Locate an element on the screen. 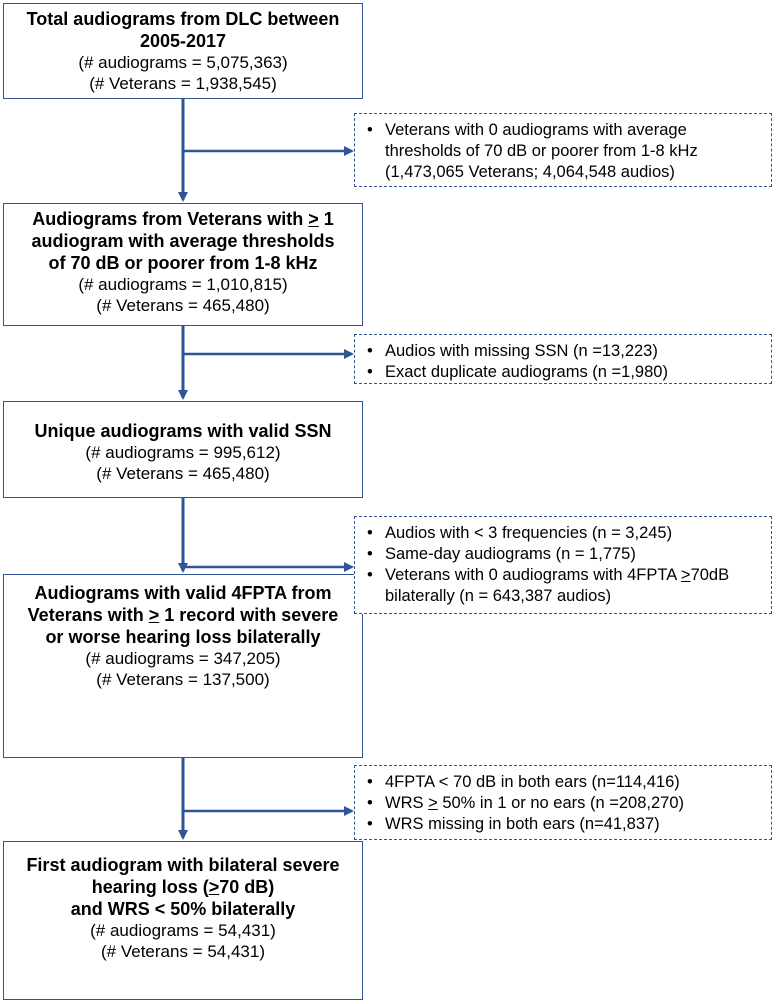 The width and height of the screenshot is (777, 1004). exclusion-item: 4FPTA < 70 dB in both ears (n=114,416) is located at coordinates (563, 782).